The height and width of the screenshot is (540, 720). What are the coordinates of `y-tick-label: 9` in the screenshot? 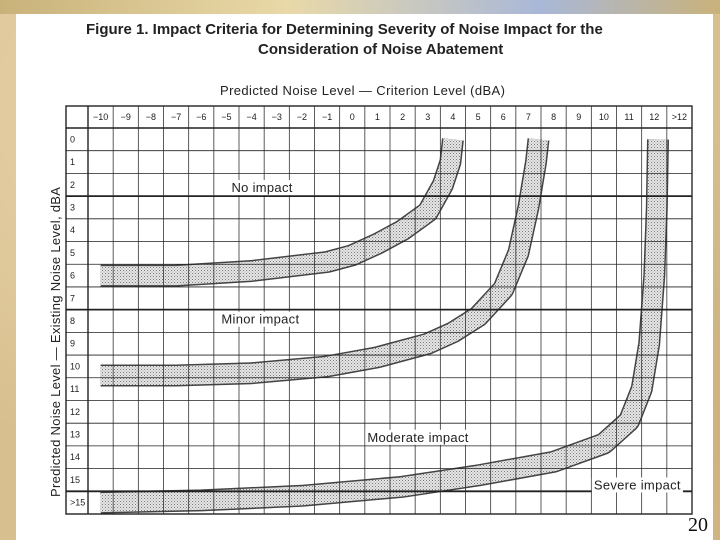 It's located at (72, 344).